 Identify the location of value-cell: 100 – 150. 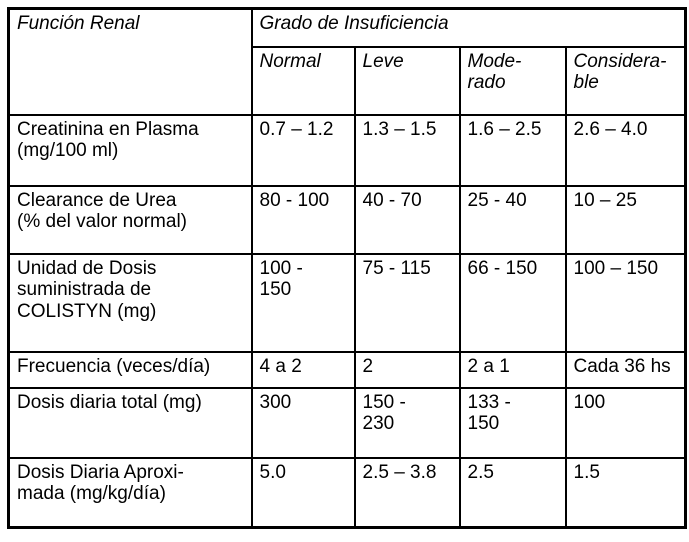
(625, 302).